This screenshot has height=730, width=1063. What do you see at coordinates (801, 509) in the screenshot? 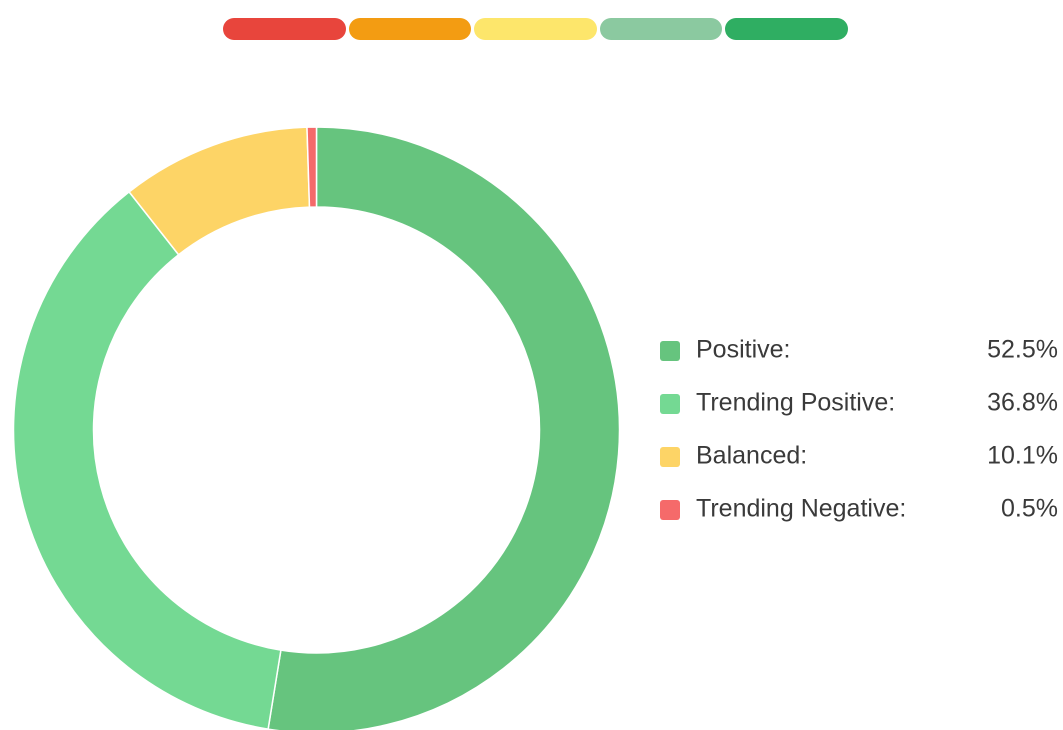
I see `legend-label: Trending Negative:` at bounding box center [801, 509].